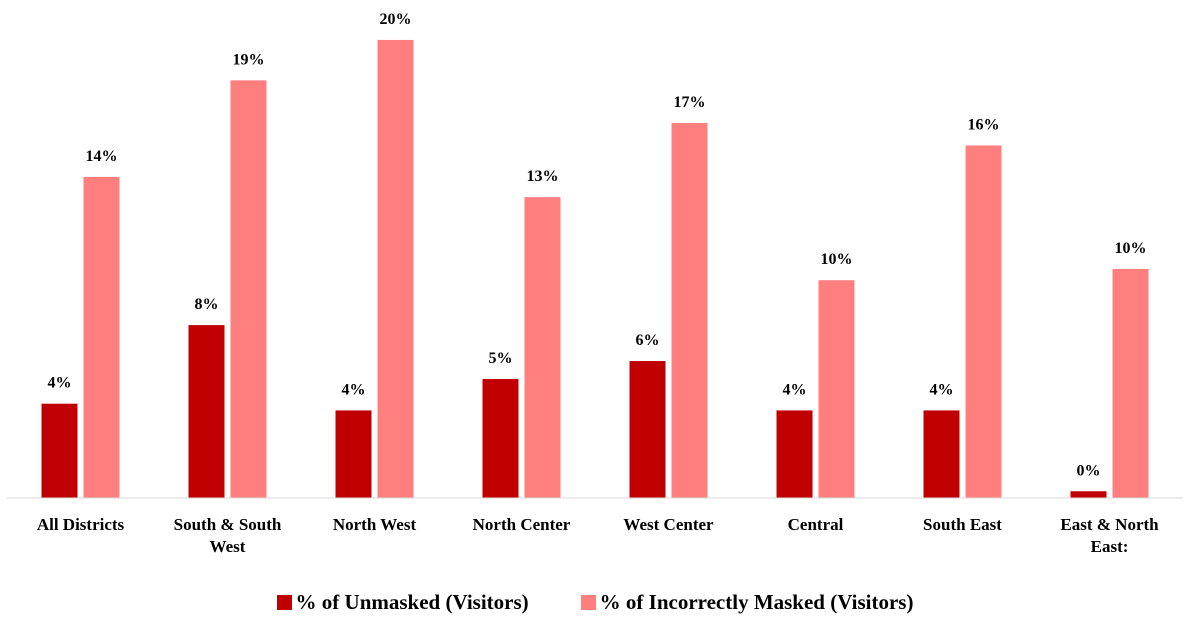 This screenshot has width=1190, height=617. I want to click on data-label: 13%, so click(543, 176).